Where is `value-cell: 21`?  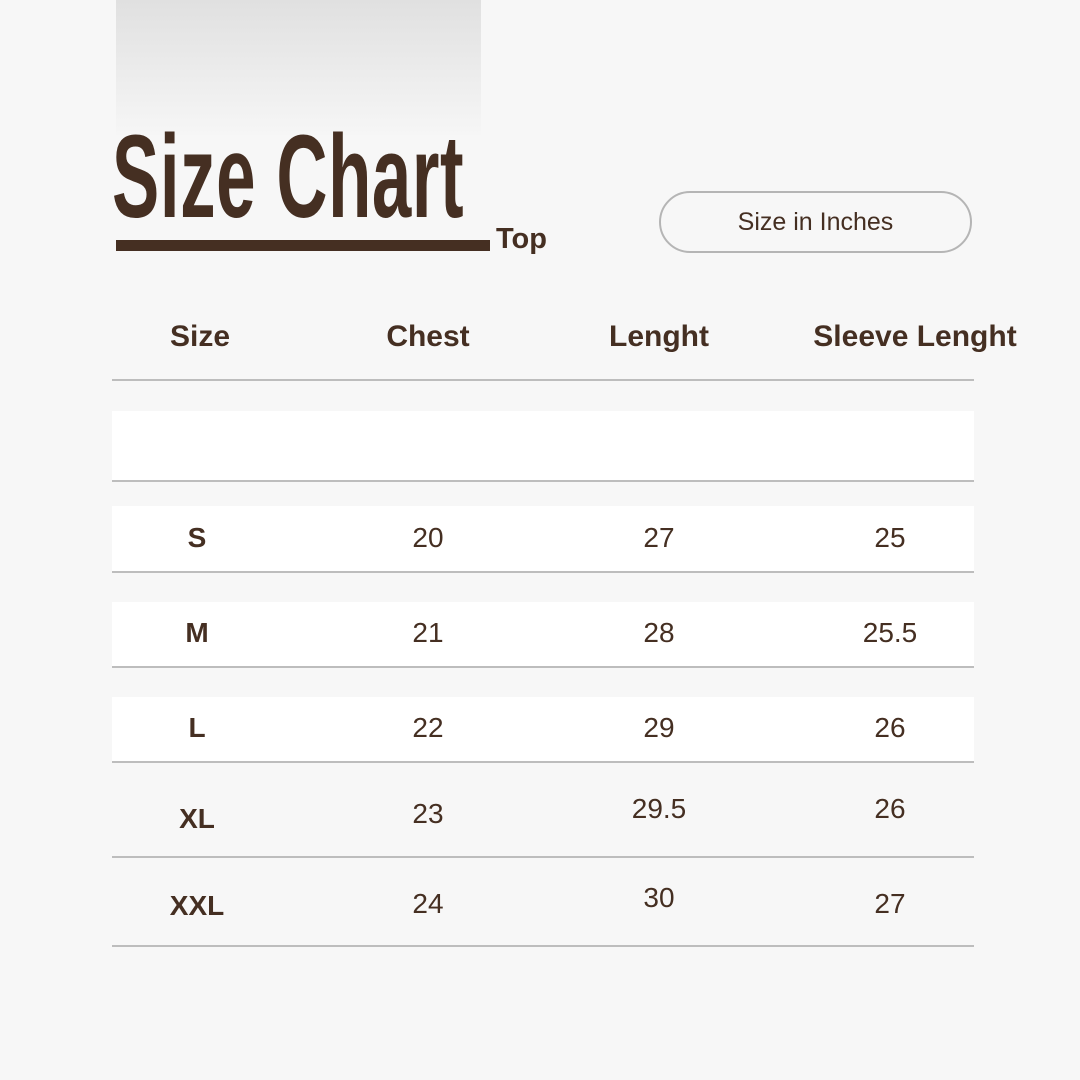
value-cell: 21 is located at coordinates (428, 632).